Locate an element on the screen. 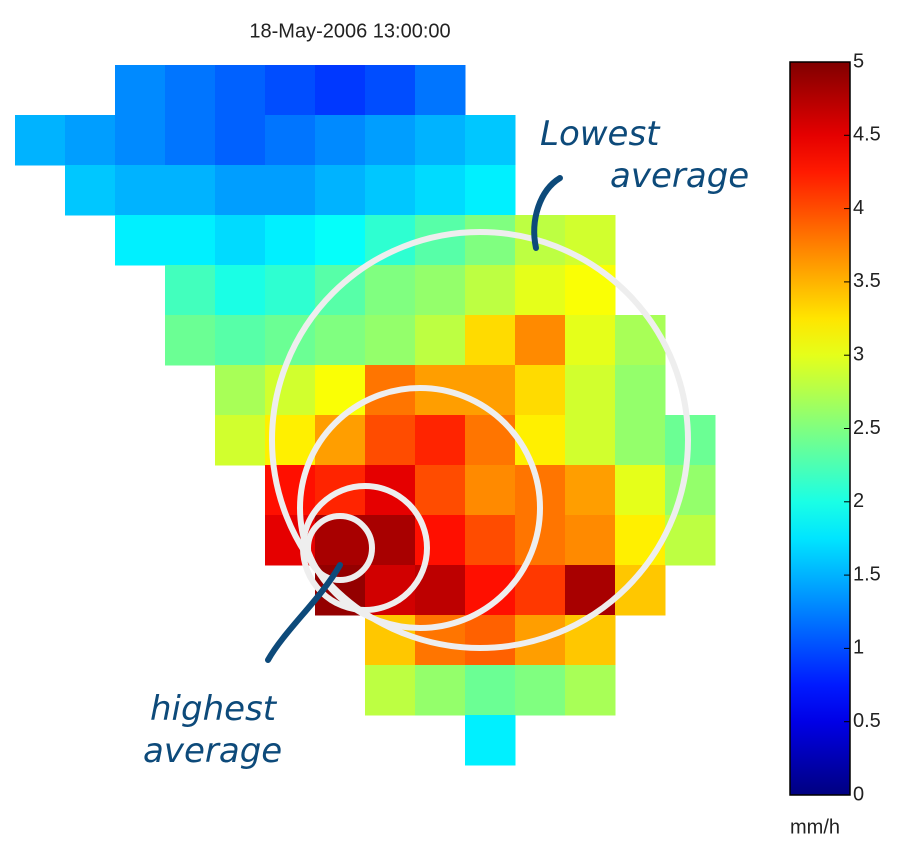 The width and height of the screenshot is (911, 841). colorbar-tick-label: 1 is located at coordinates (858, 648).